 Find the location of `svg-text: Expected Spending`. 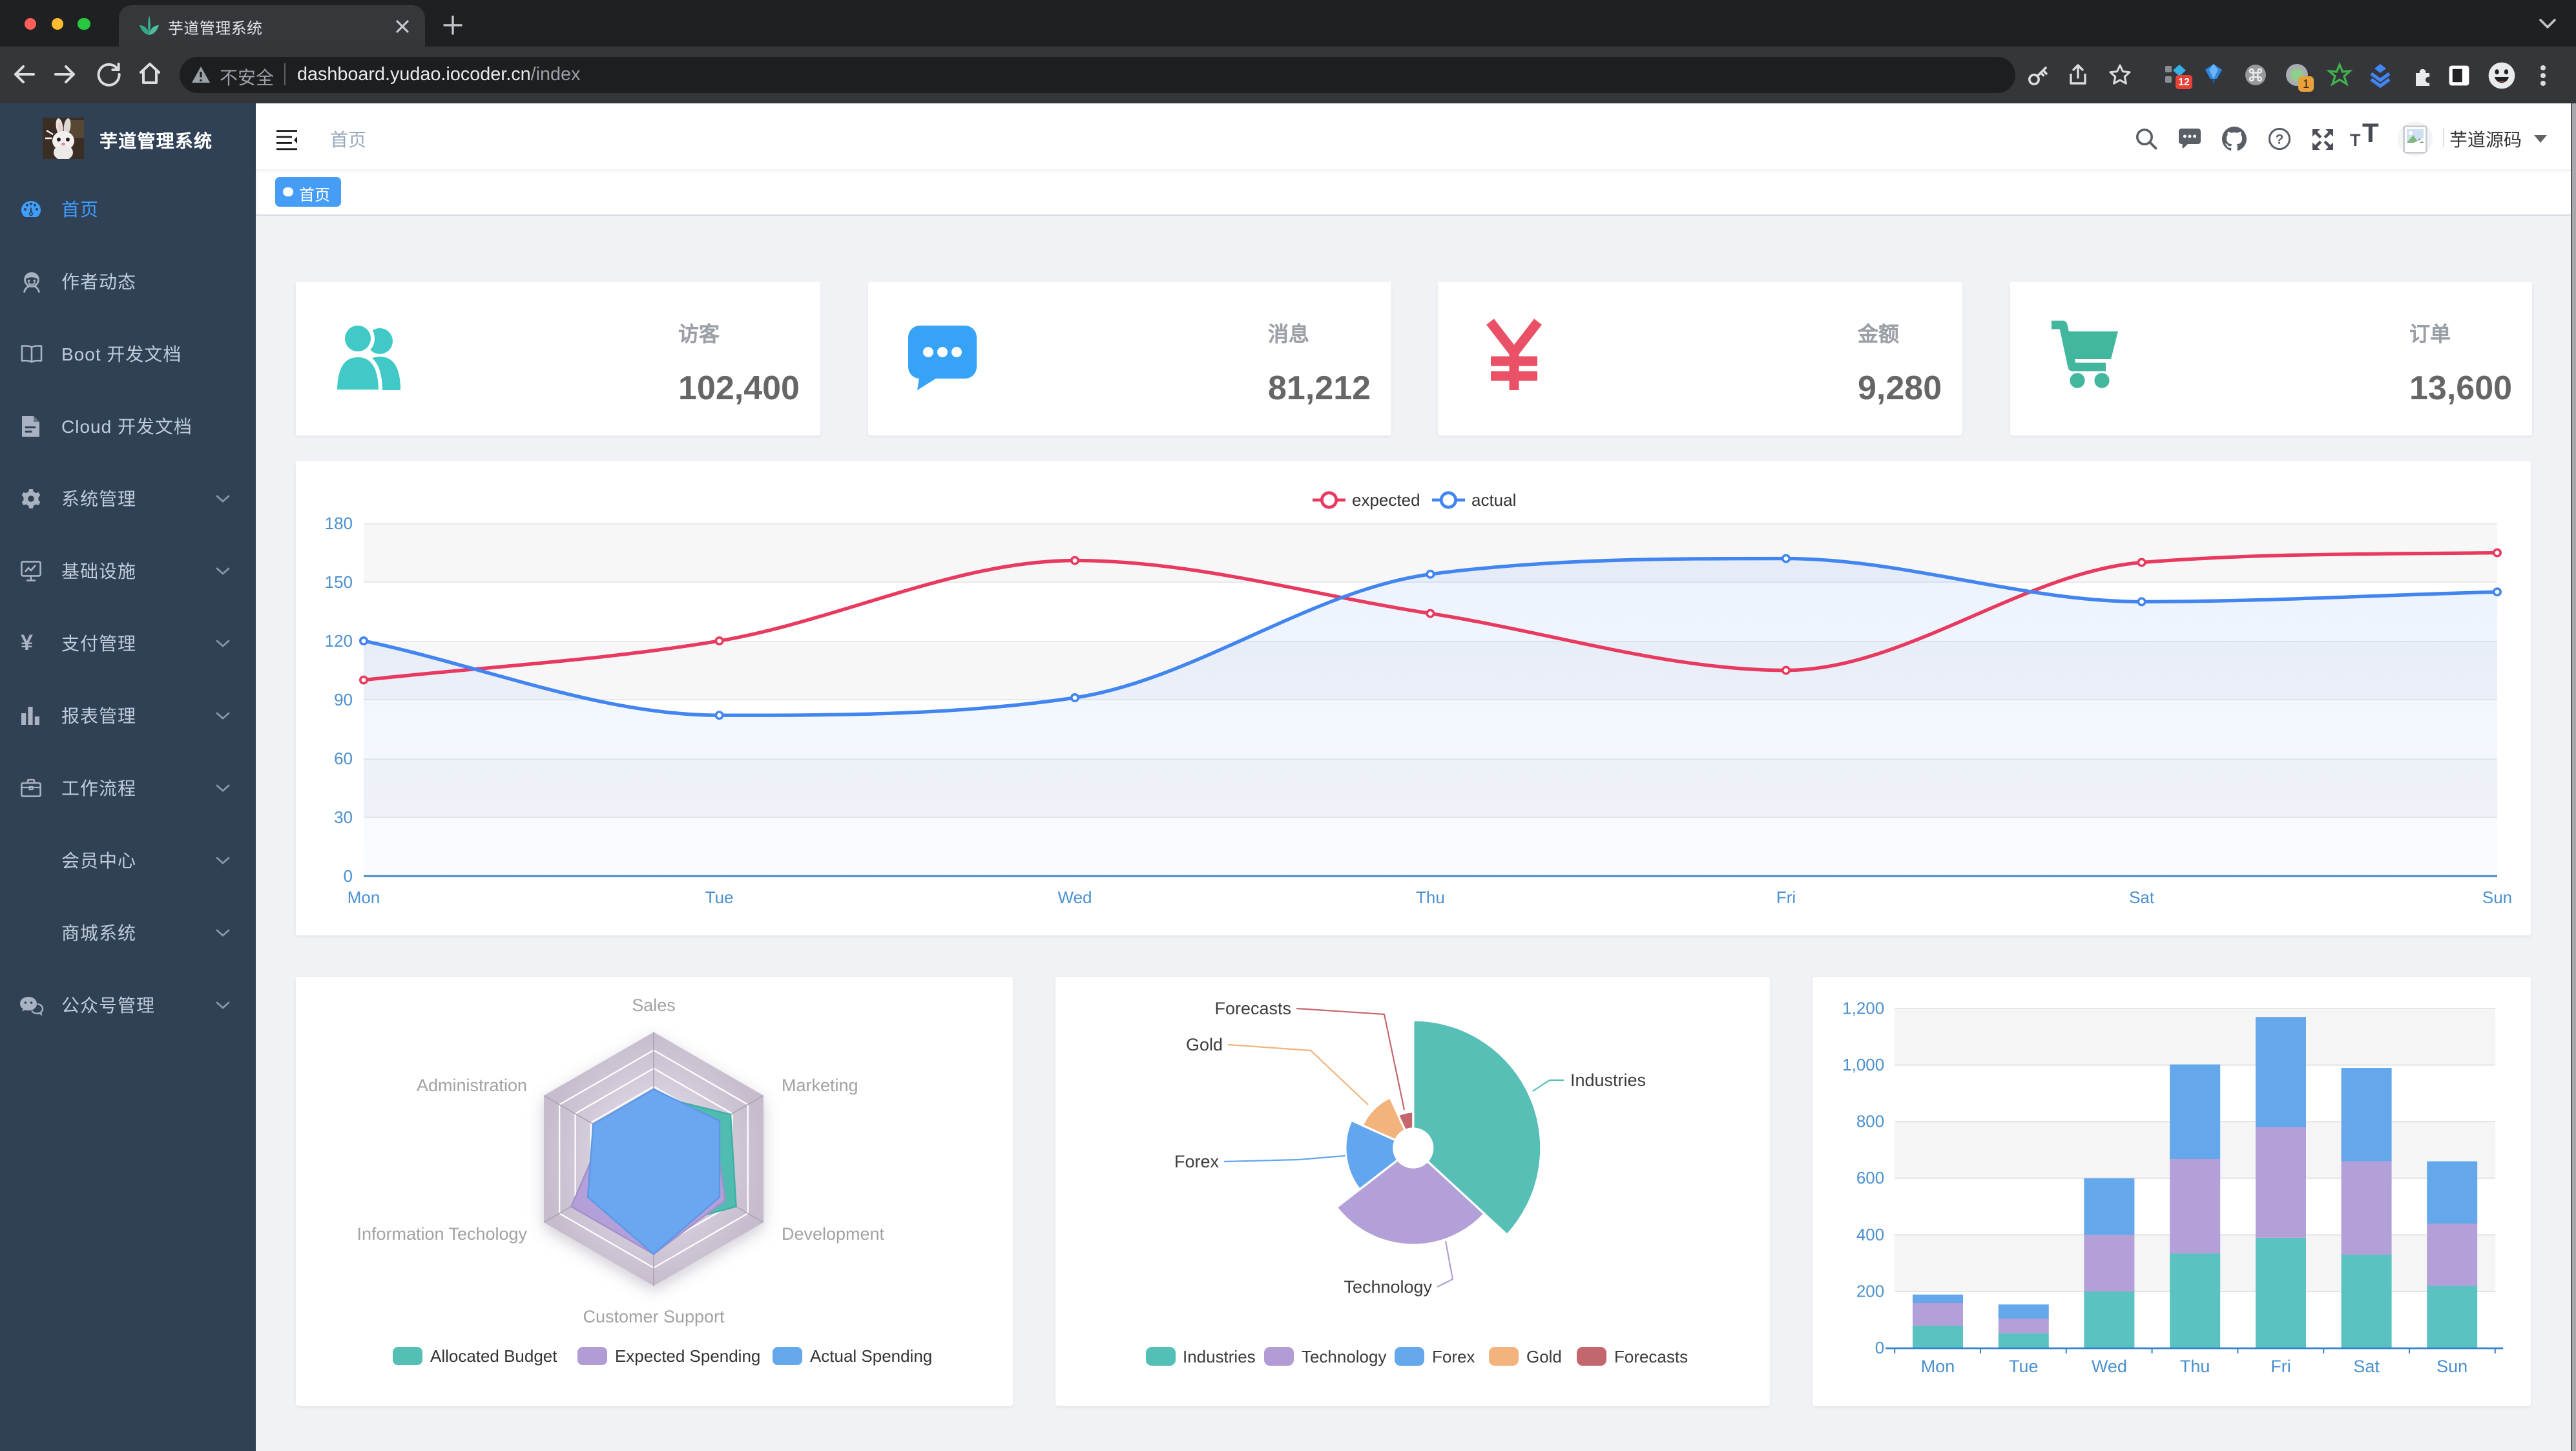

svg-text: Expected Spending is located at coordinates (687, 1356).